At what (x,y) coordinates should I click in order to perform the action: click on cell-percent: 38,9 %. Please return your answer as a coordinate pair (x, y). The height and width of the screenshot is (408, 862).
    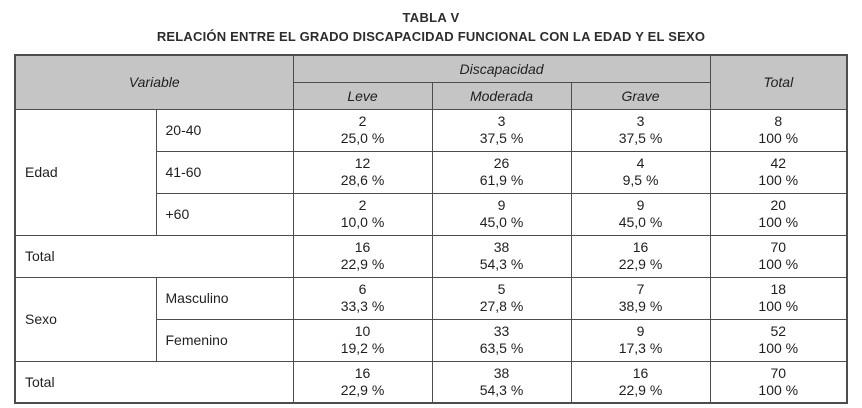
    Looking at the image, I should click on (640, 306).